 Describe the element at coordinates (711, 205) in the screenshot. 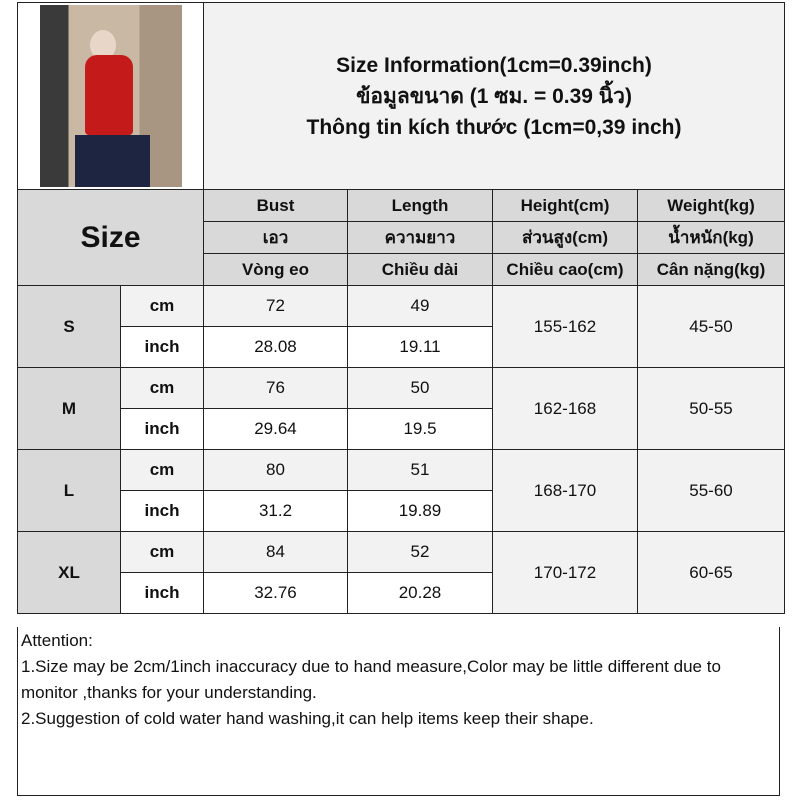

I see `header-weight-en: Weight(kg)` at that location.